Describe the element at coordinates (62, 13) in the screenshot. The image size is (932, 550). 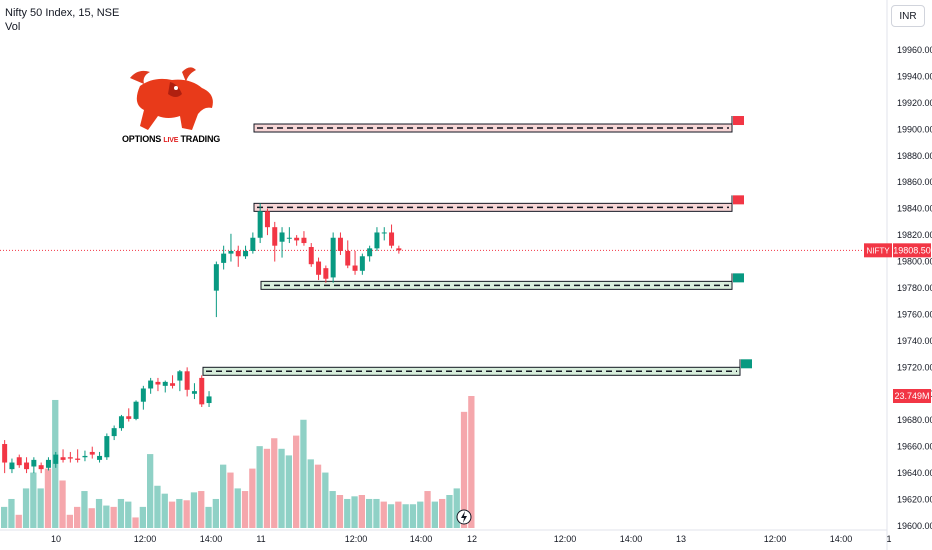
I see `symbol-title: Nifty 50 Index, 15, NSE` at that location.